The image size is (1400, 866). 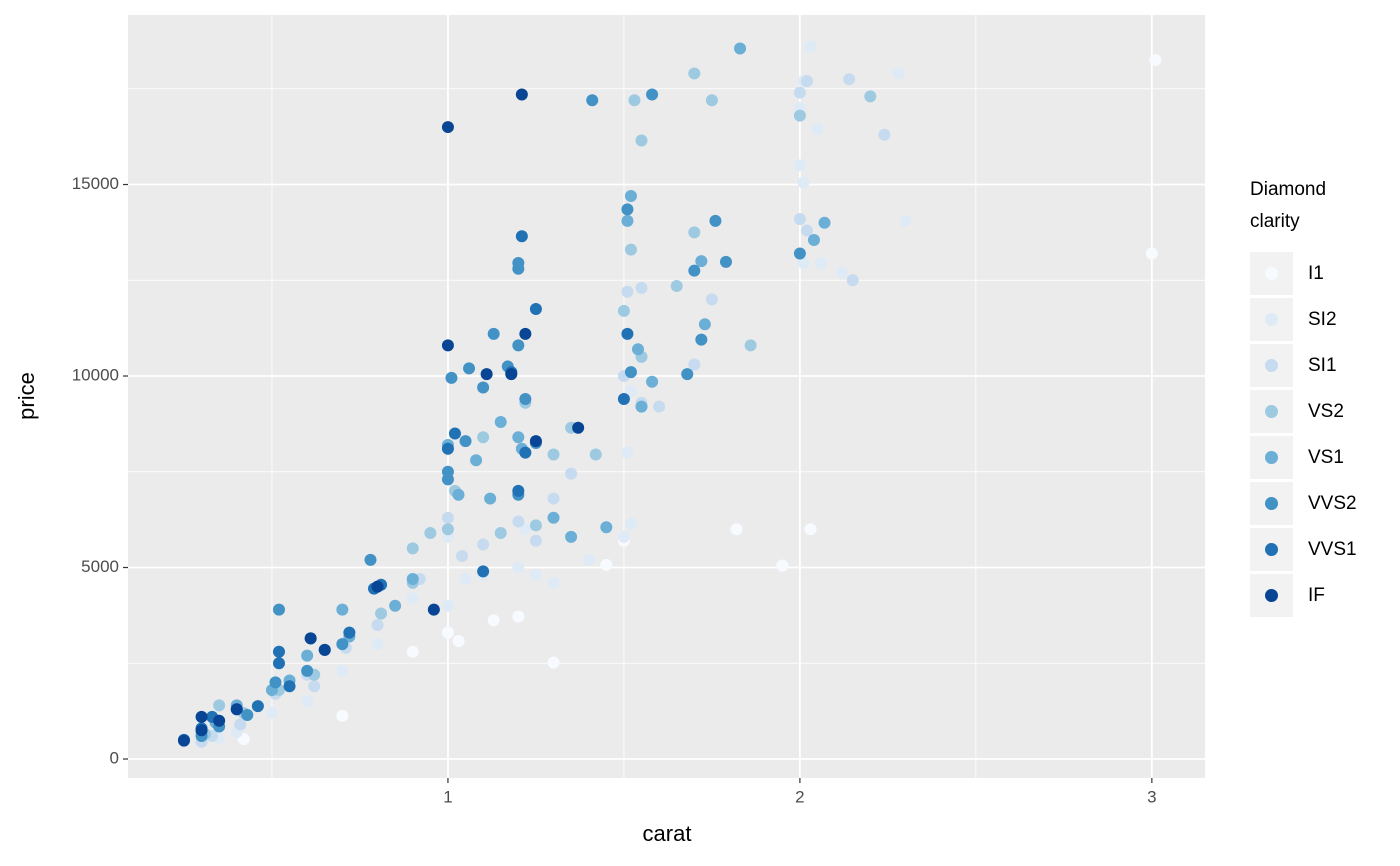 What do you see at coordinates (799, 796) in the screenshot?
I see `x-tick-label: 2` at bounding box center [799, 796].